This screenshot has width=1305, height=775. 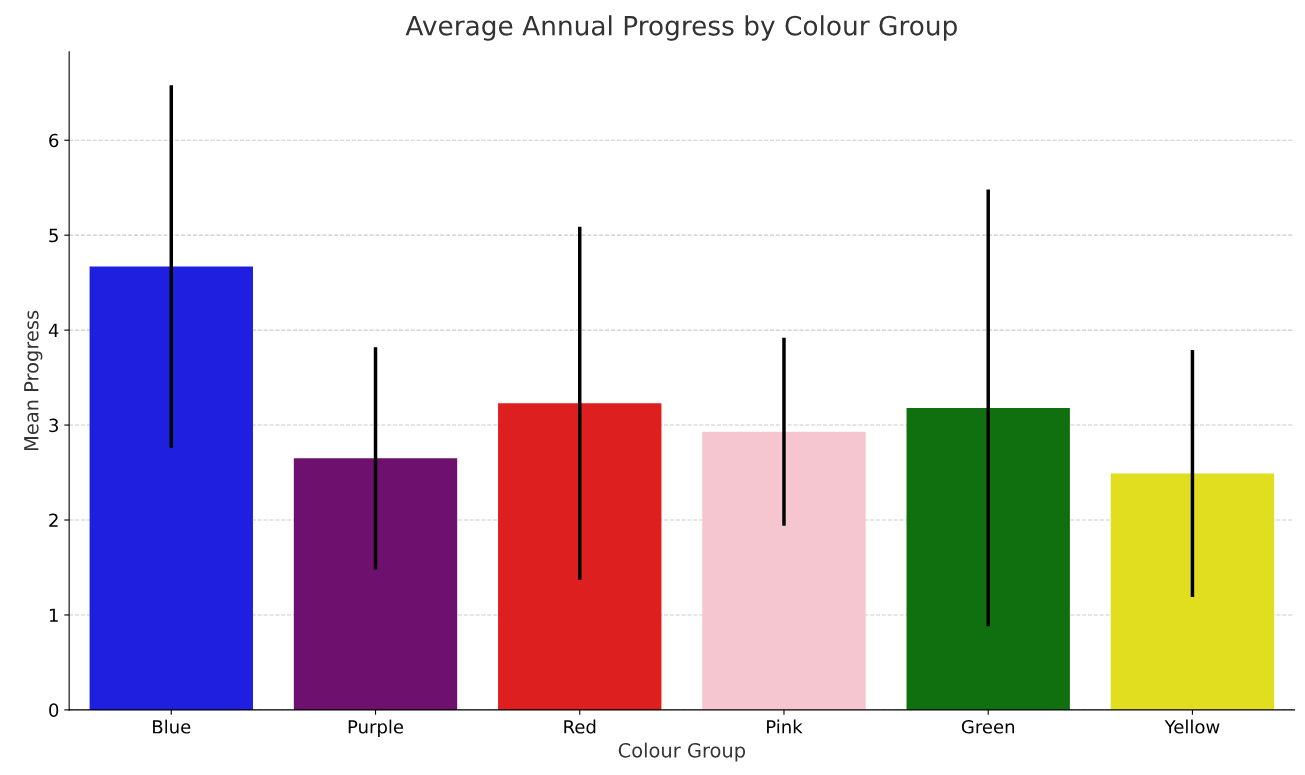 What do you see at coordinates (33, 380) in the screenshot?
I see `y-axis-title: Mean Progress` at bounding box center [33, 380].